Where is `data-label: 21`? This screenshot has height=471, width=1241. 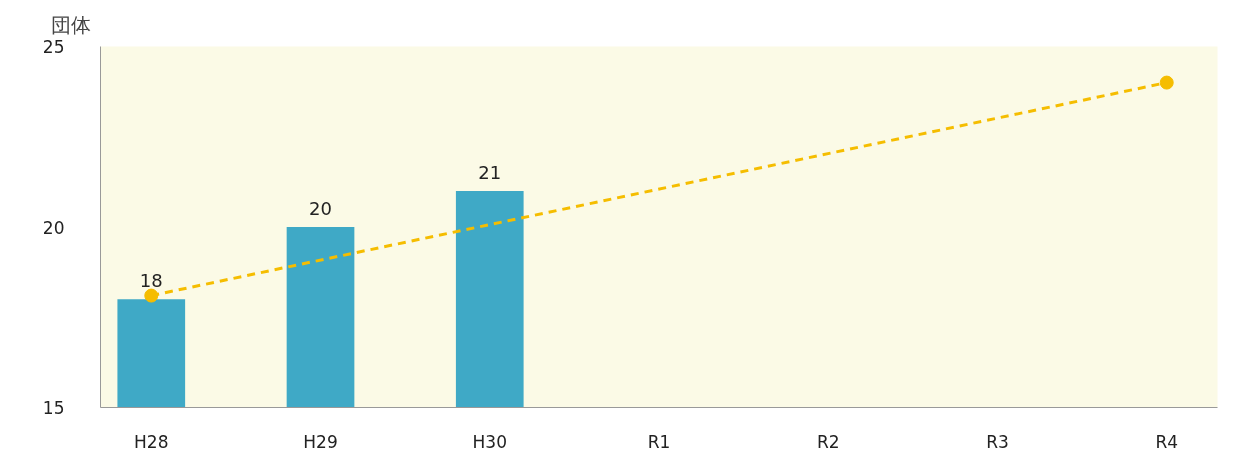
data-label: 21 is located at coordinates (490, 172).